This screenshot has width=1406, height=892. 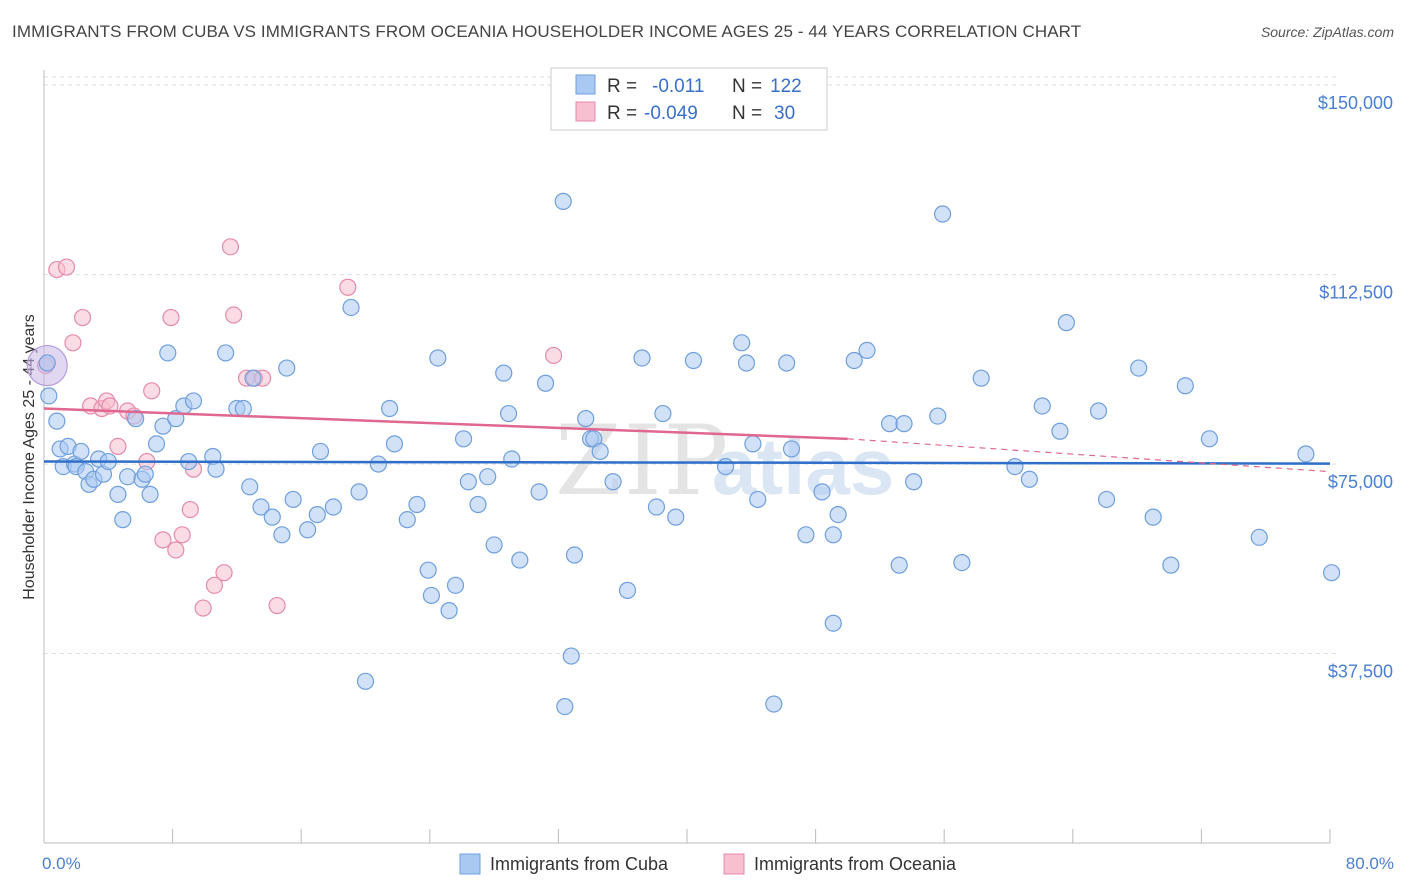 What do you see at coordinates (687, 462) in the screenshot?
I see `trend-line-cuba` at bounding box center [687, 462].